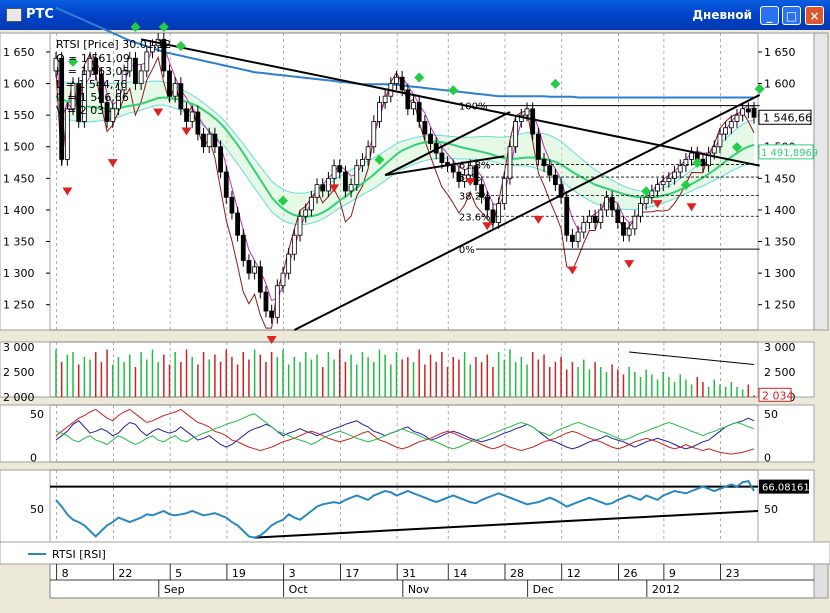 The image size is (830, 613). What do you see at coordinates (25, 181) in the screenshot?
I see `price-left-axis` at bounding box center [25, 181].